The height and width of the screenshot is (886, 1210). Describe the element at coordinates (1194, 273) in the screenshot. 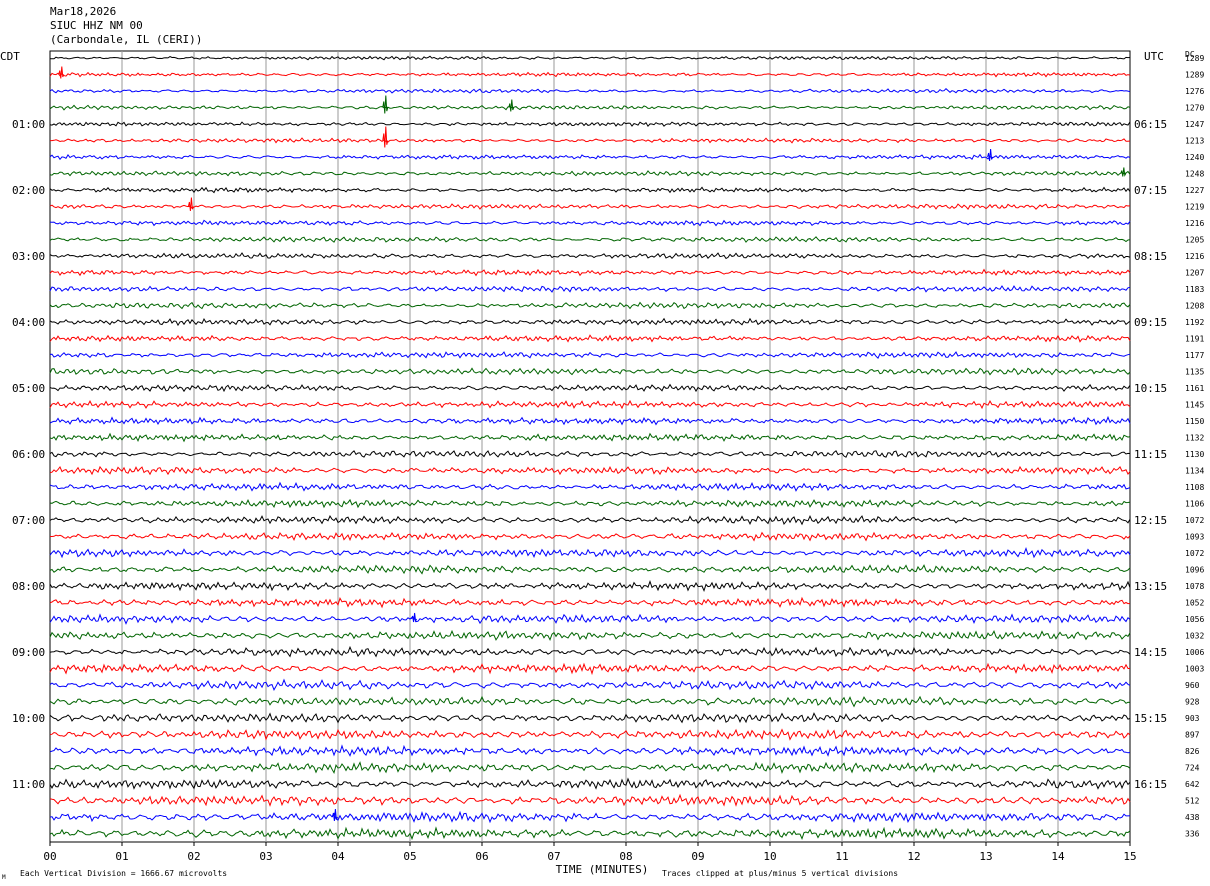

I see `dc-offset-label: 1207` at that location.